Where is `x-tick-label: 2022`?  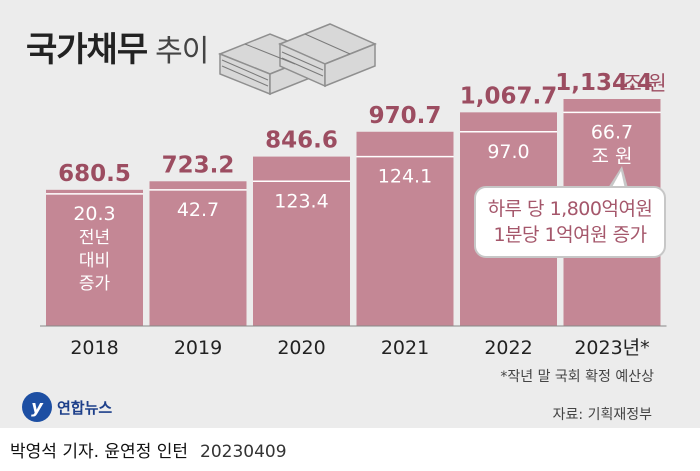
x-tick-label: 2022 is located at coordinates (508, 348).